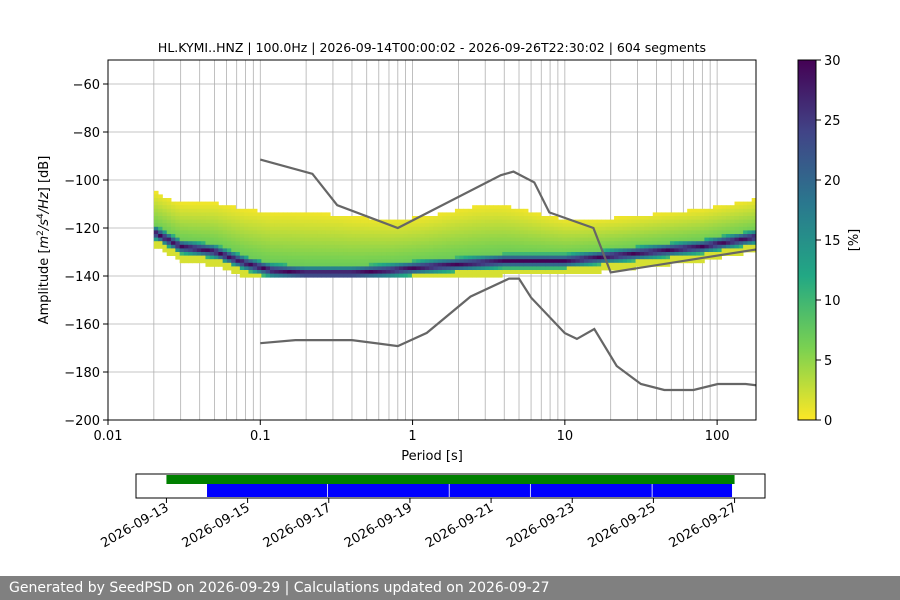 The width and height of the screenshot is (900, 600). I want to click on colorbar-tick-label: 20, so click(832, 181).